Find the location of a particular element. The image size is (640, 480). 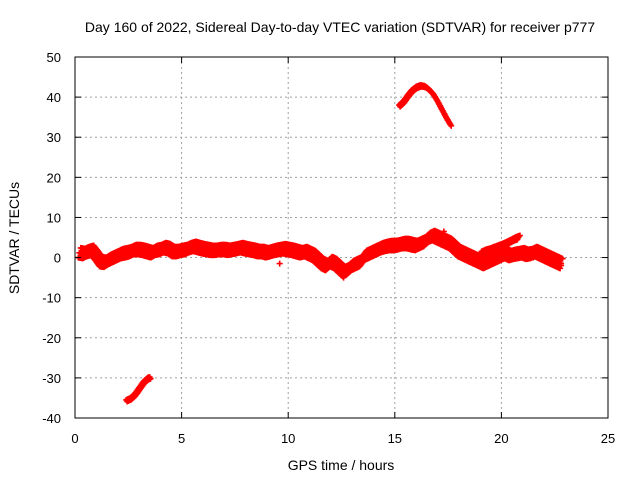

y-tick-label: -30 is located at coordinates (51, 378).